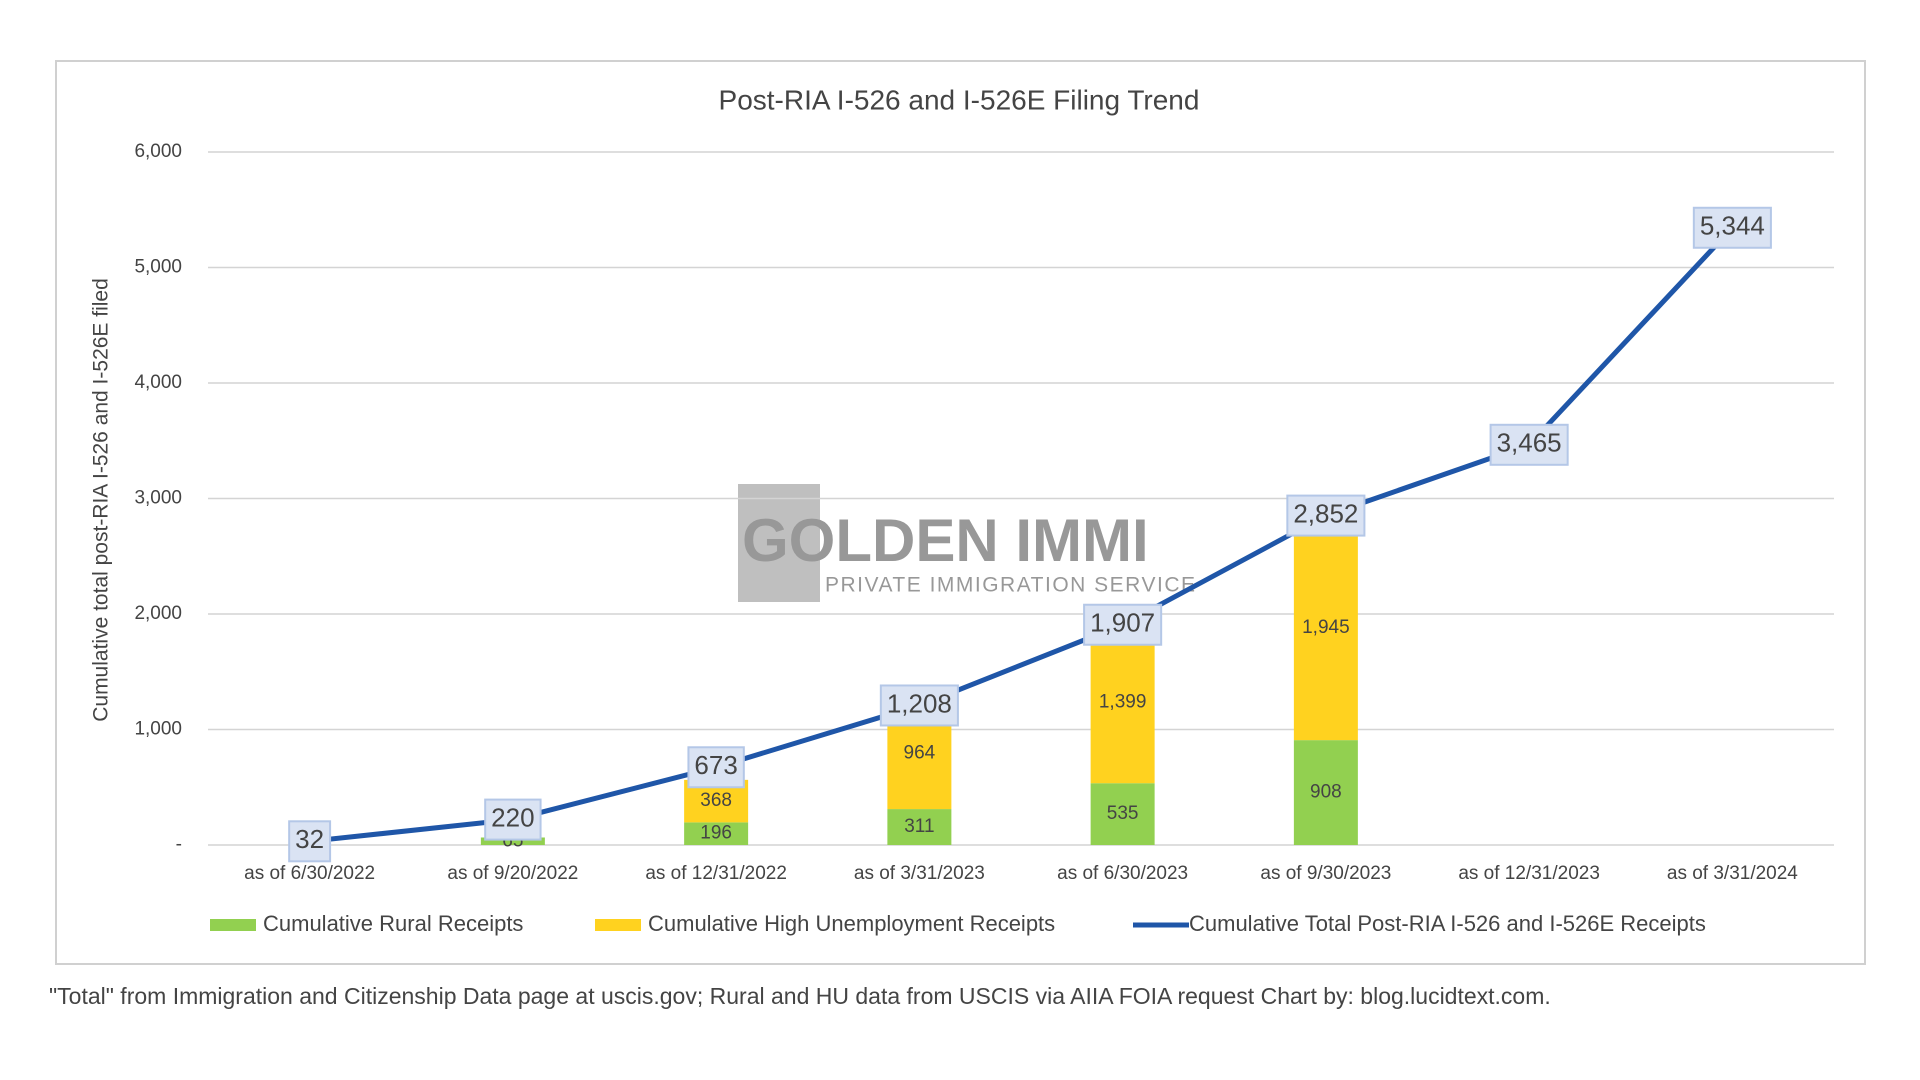 The width and height of the screenshot is (1920, 1080). What do you see at coordinates (716, 873) in the screenshot?
I see `x-tick-label: as of 12/31/2022` at bounding box center [716, 873].